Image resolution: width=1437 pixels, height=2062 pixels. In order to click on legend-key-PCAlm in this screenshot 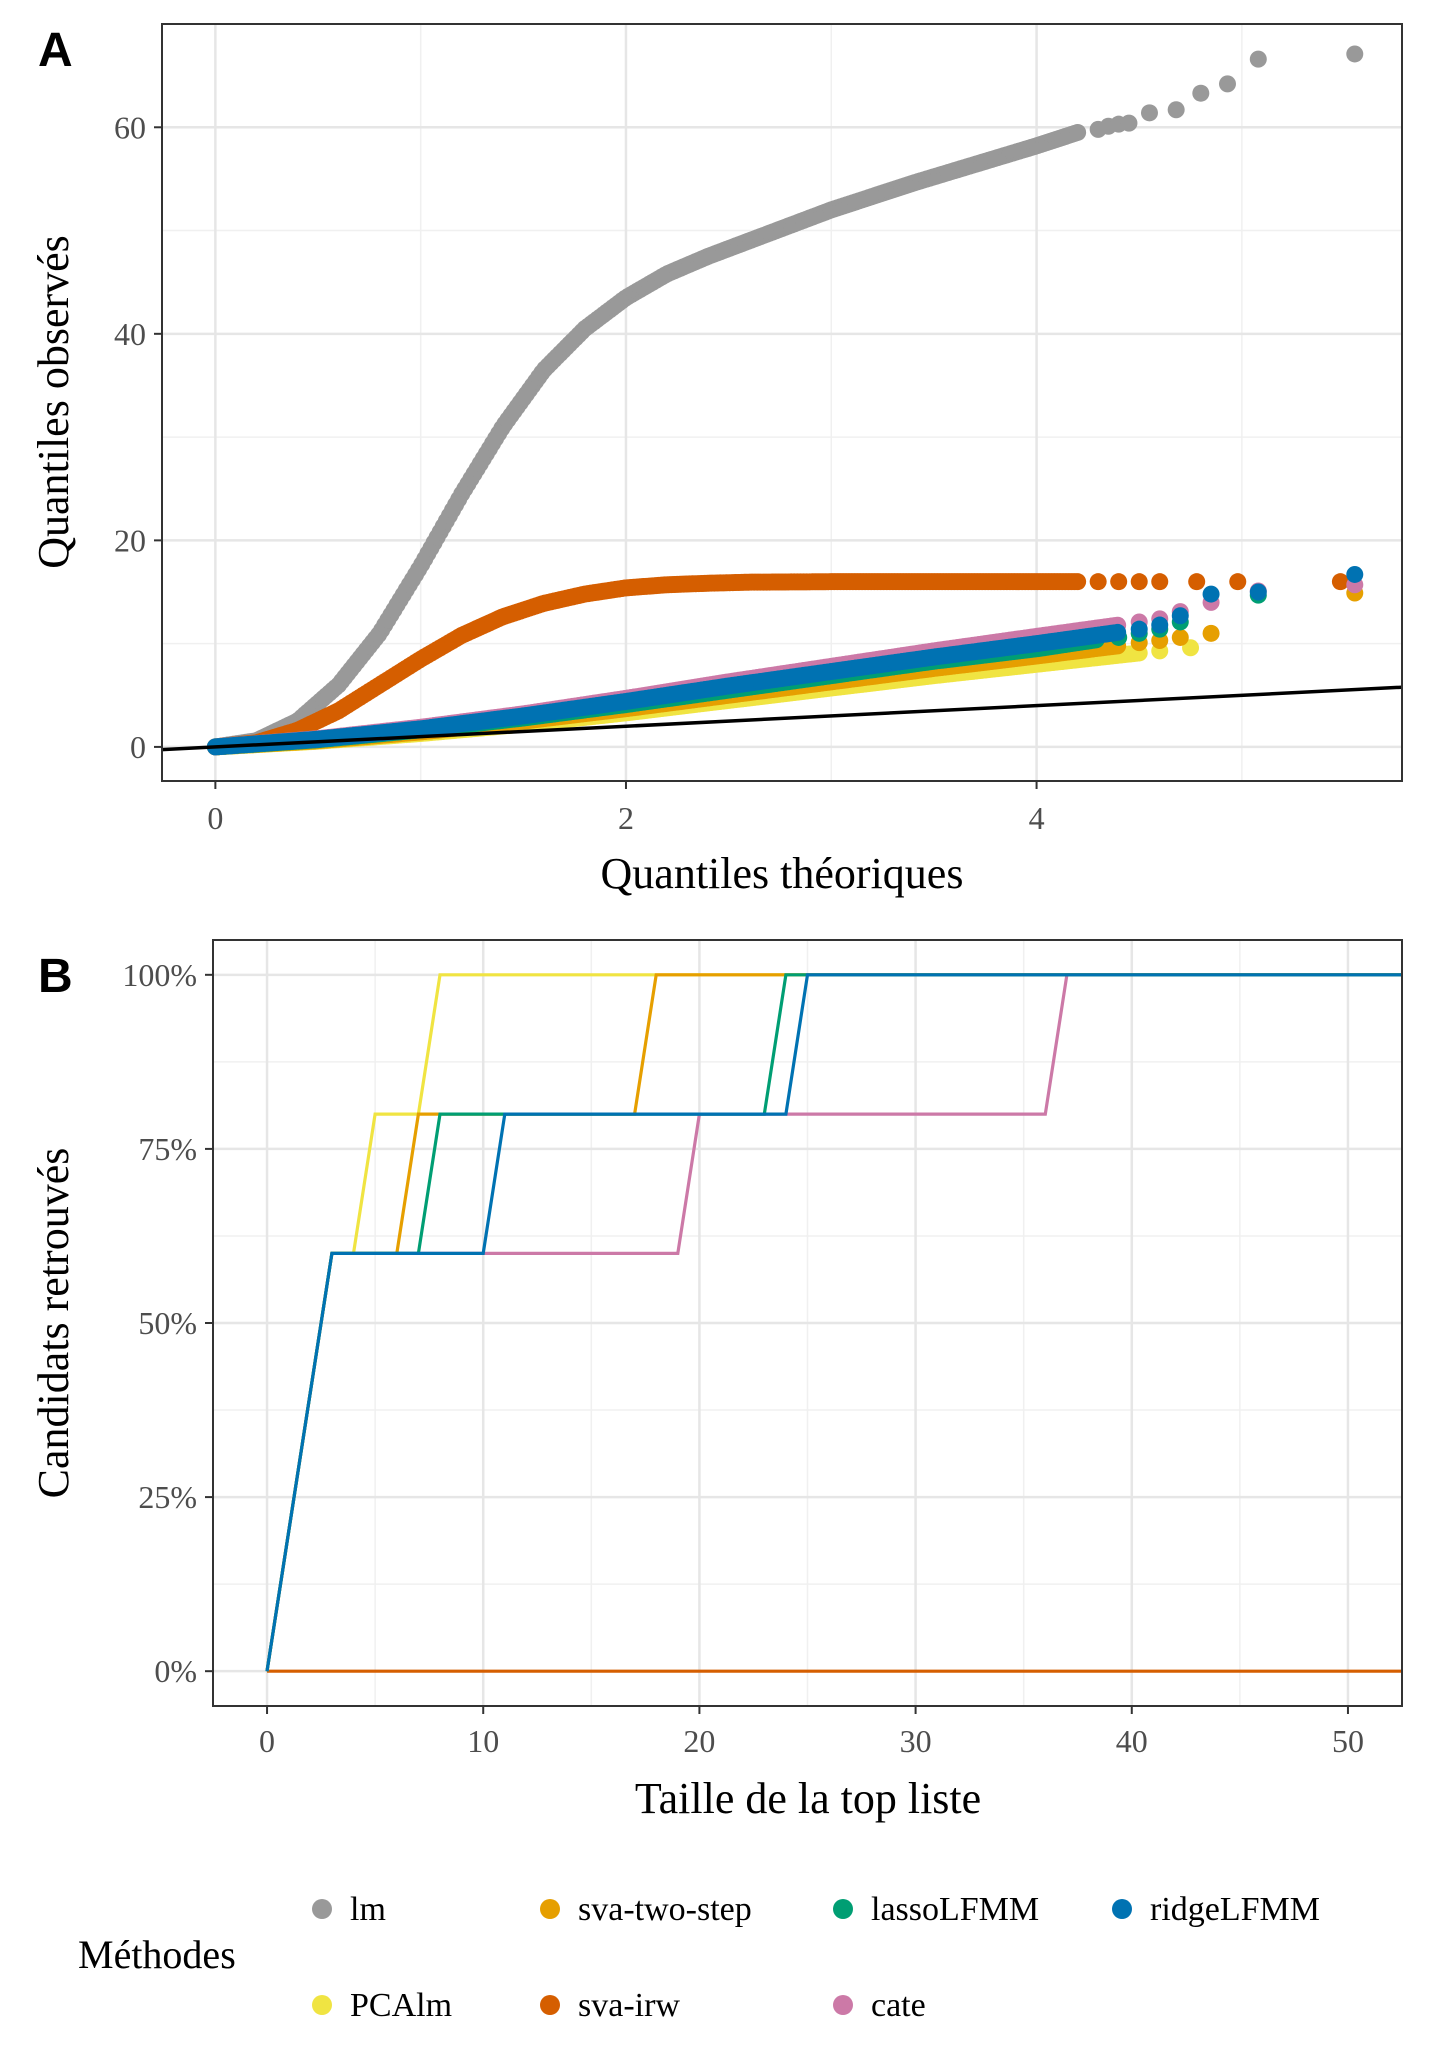, I will do `click(322, 2005)`.